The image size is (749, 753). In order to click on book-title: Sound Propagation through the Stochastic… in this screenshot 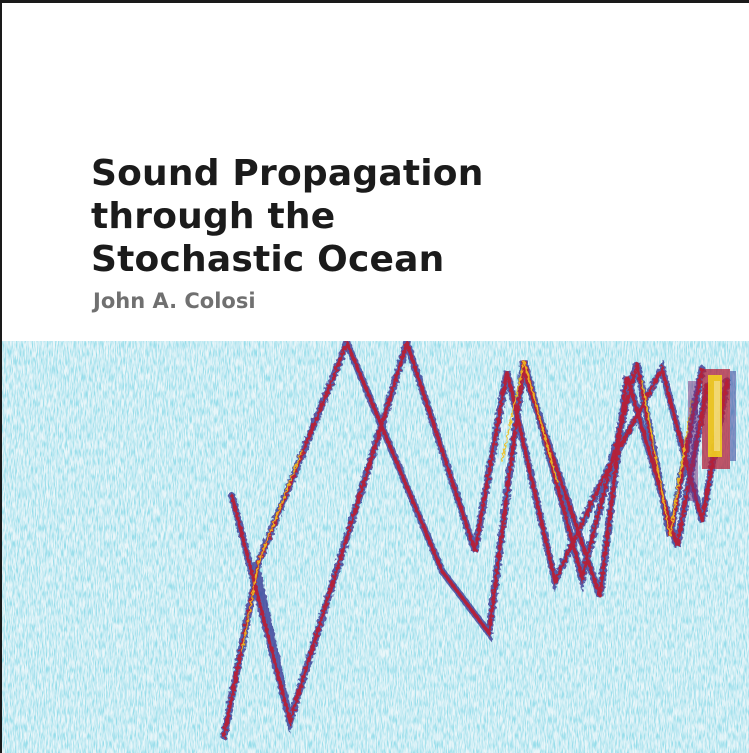, I will do `click(401, 216)`.